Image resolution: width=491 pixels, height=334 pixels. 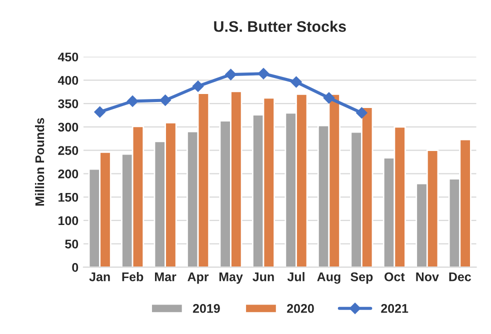 What do you see at coordinates (133, 277) in the screenshot?
I see `x-tick-label: Feb` at bounding box center [133, 277].